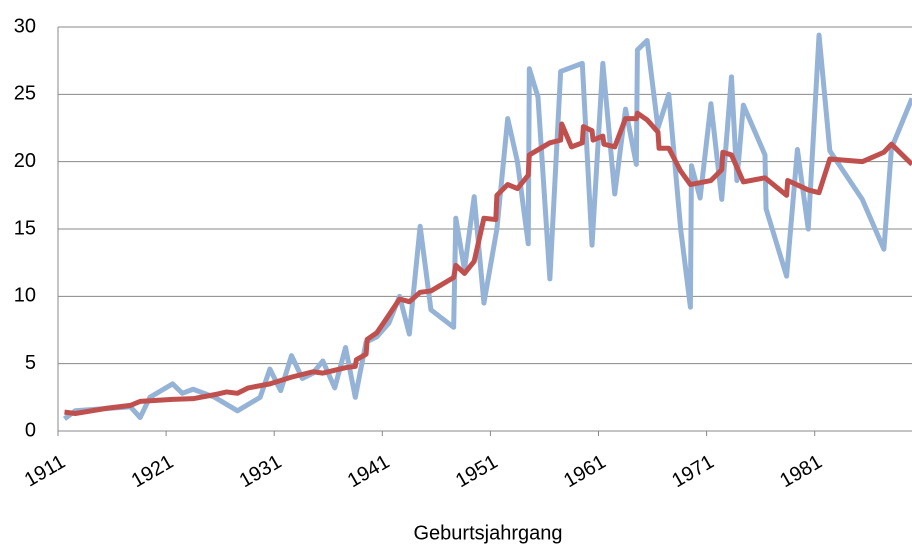 The width and height of the screenshot is (912, 546). I want to click on x-tick-label: 1971, so click(693, 471).